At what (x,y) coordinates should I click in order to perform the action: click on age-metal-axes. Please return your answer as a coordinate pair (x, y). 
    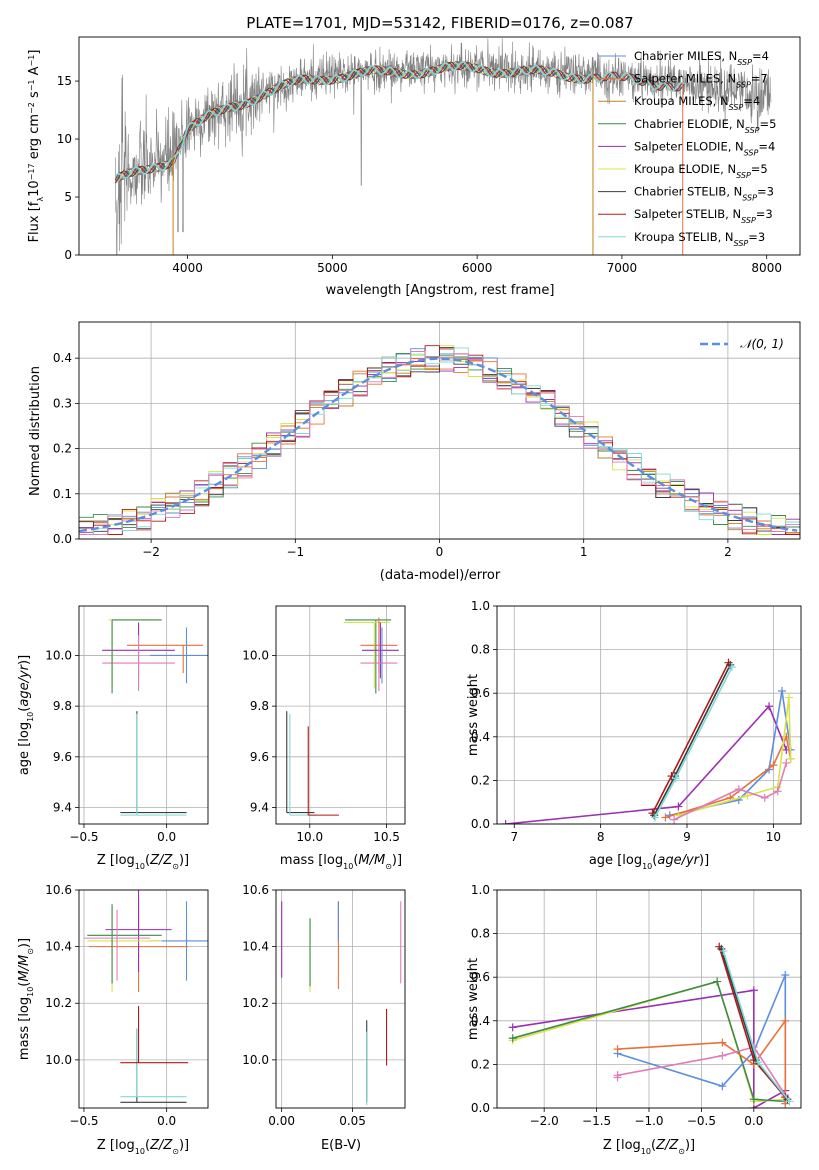
    Looking at the image, I should click on (141, 717).